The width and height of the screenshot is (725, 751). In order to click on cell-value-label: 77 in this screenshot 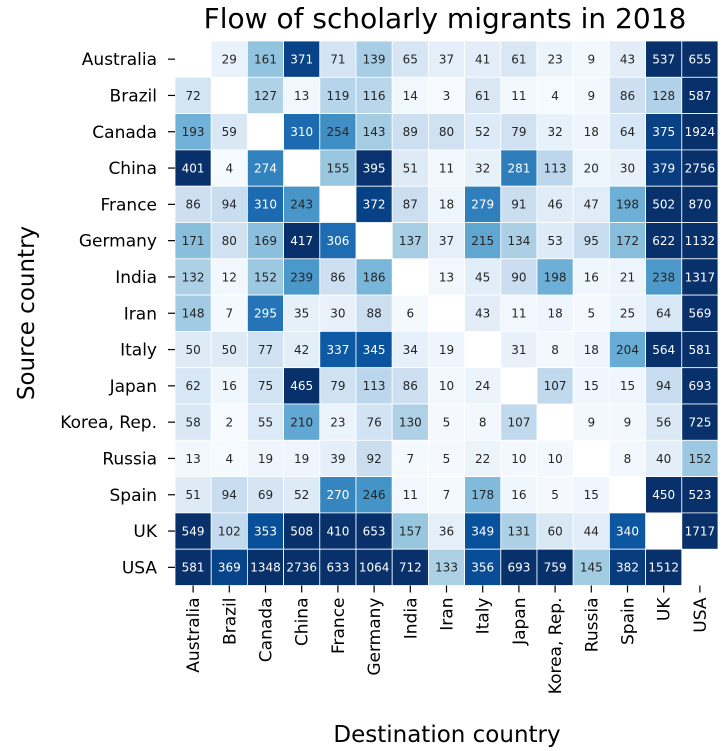, I will do `click(265, 350)`.